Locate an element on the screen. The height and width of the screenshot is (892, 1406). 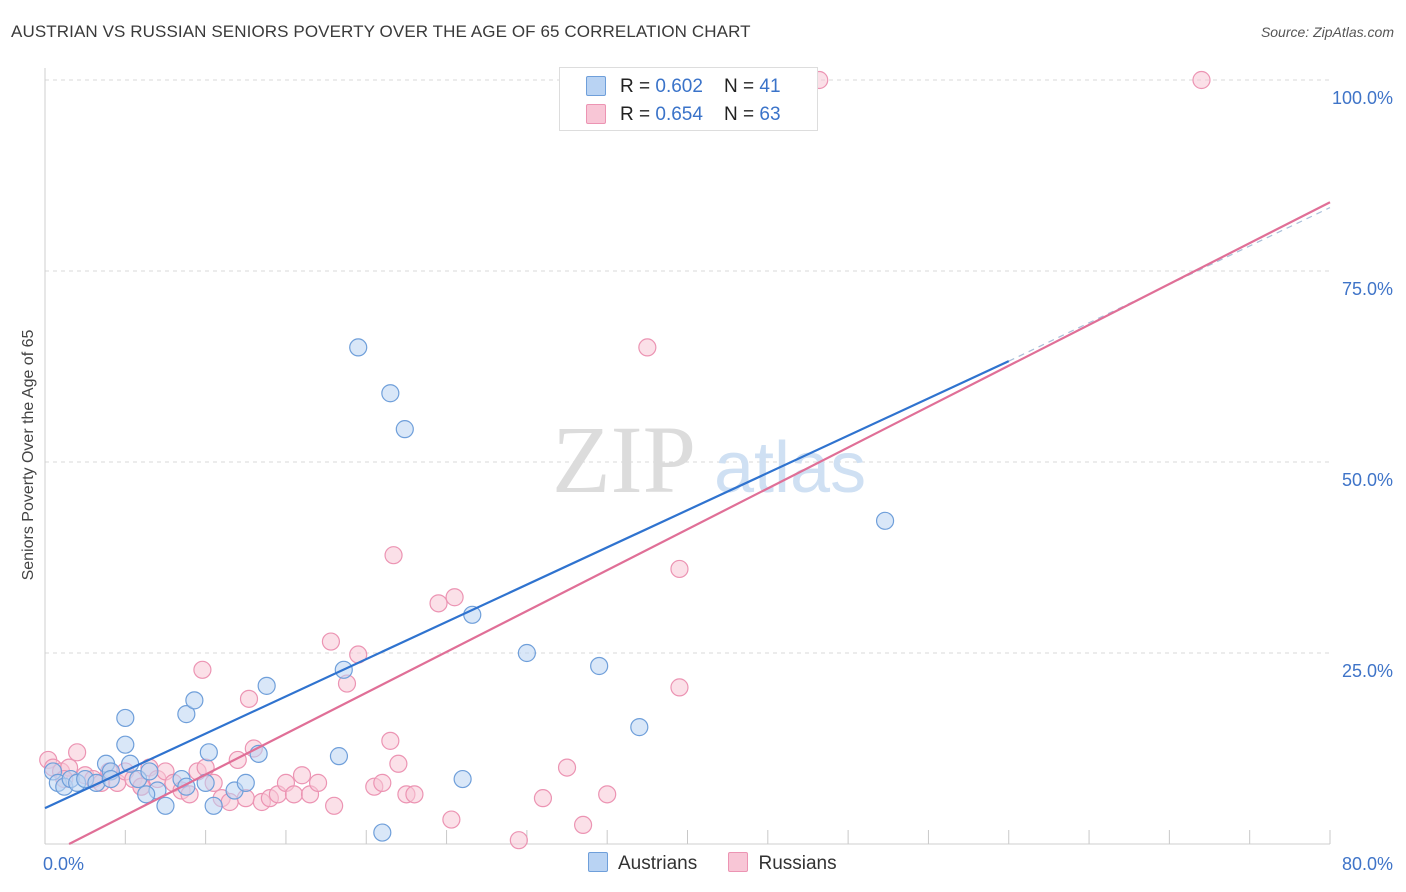
legend-item-austrians: Austrians is located at coordinates (642, 863).